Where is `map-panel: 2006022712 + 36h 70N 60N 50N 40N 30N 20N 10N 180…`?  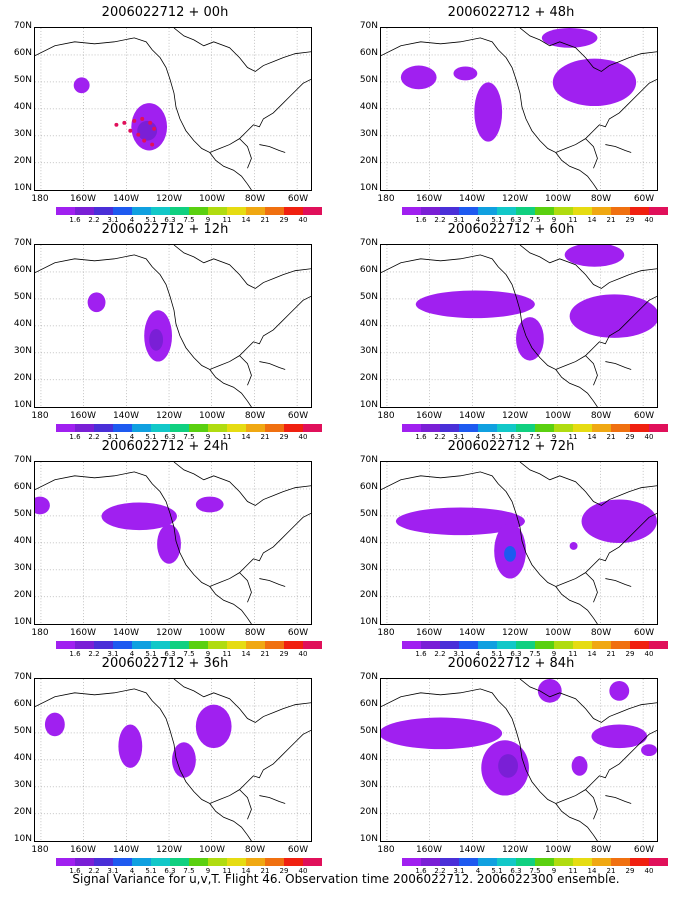
map-panel: 2006022712 + 36h 70N 60N 50N 40N 30N 20N 10N 180… is located at coordinates (165, 765).